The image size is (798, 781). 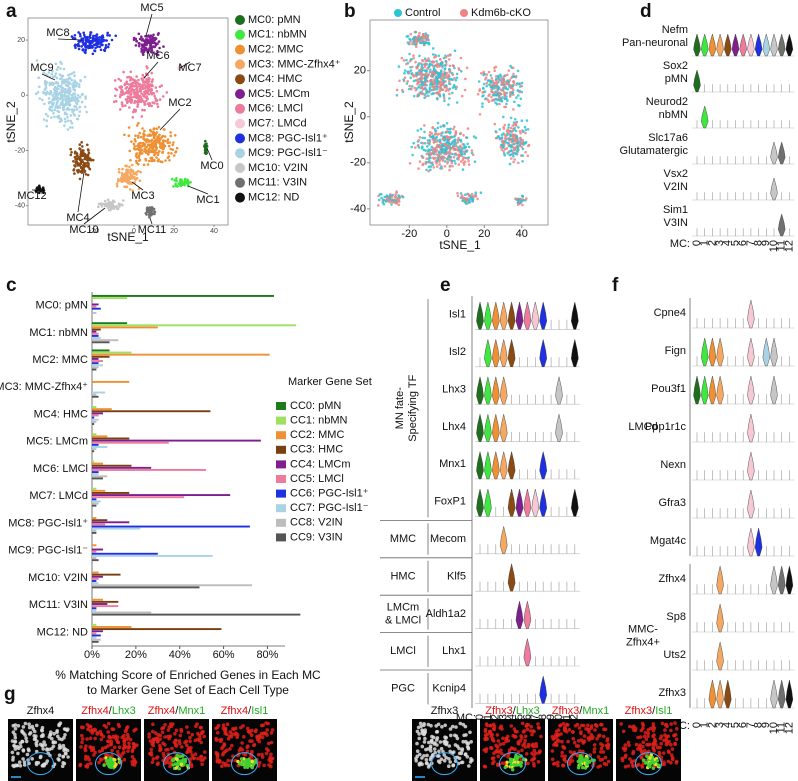 I want to click on category-label: MC9: PGC-Isl1⁻, so click(x=48, y=551).